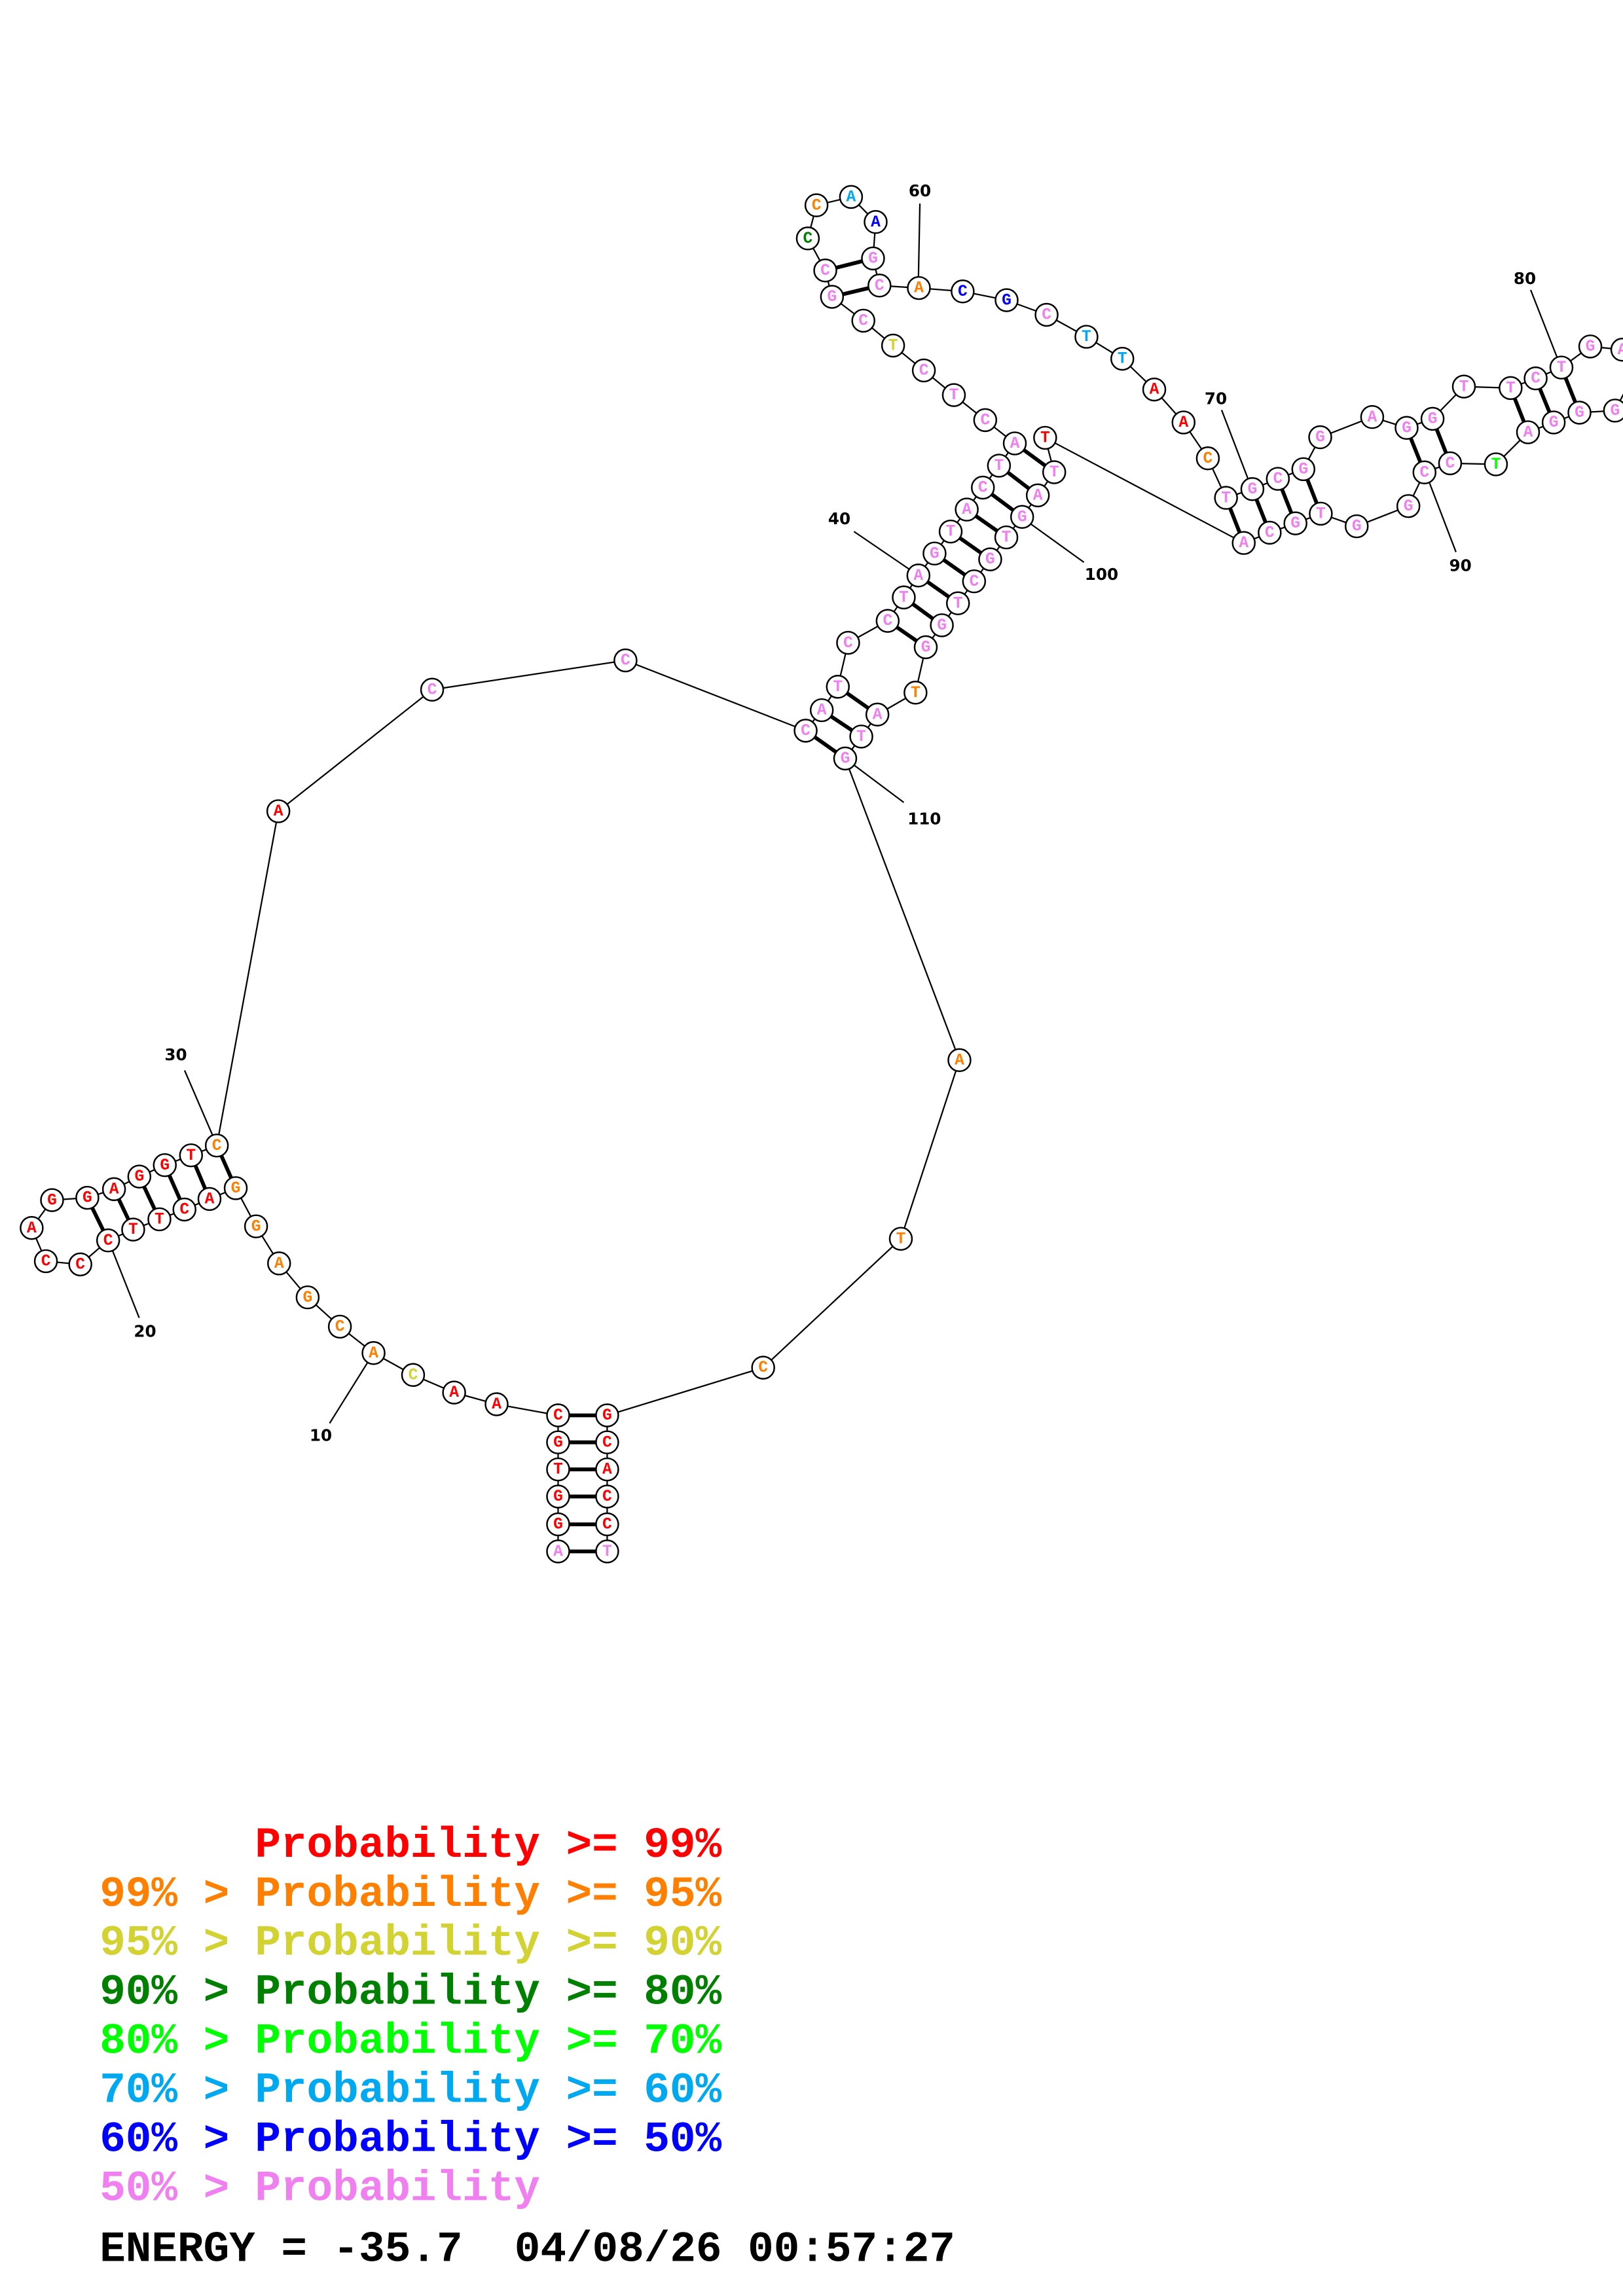  I want to click on legend-range-label: Probability >= 60%, so click(488, 2090).